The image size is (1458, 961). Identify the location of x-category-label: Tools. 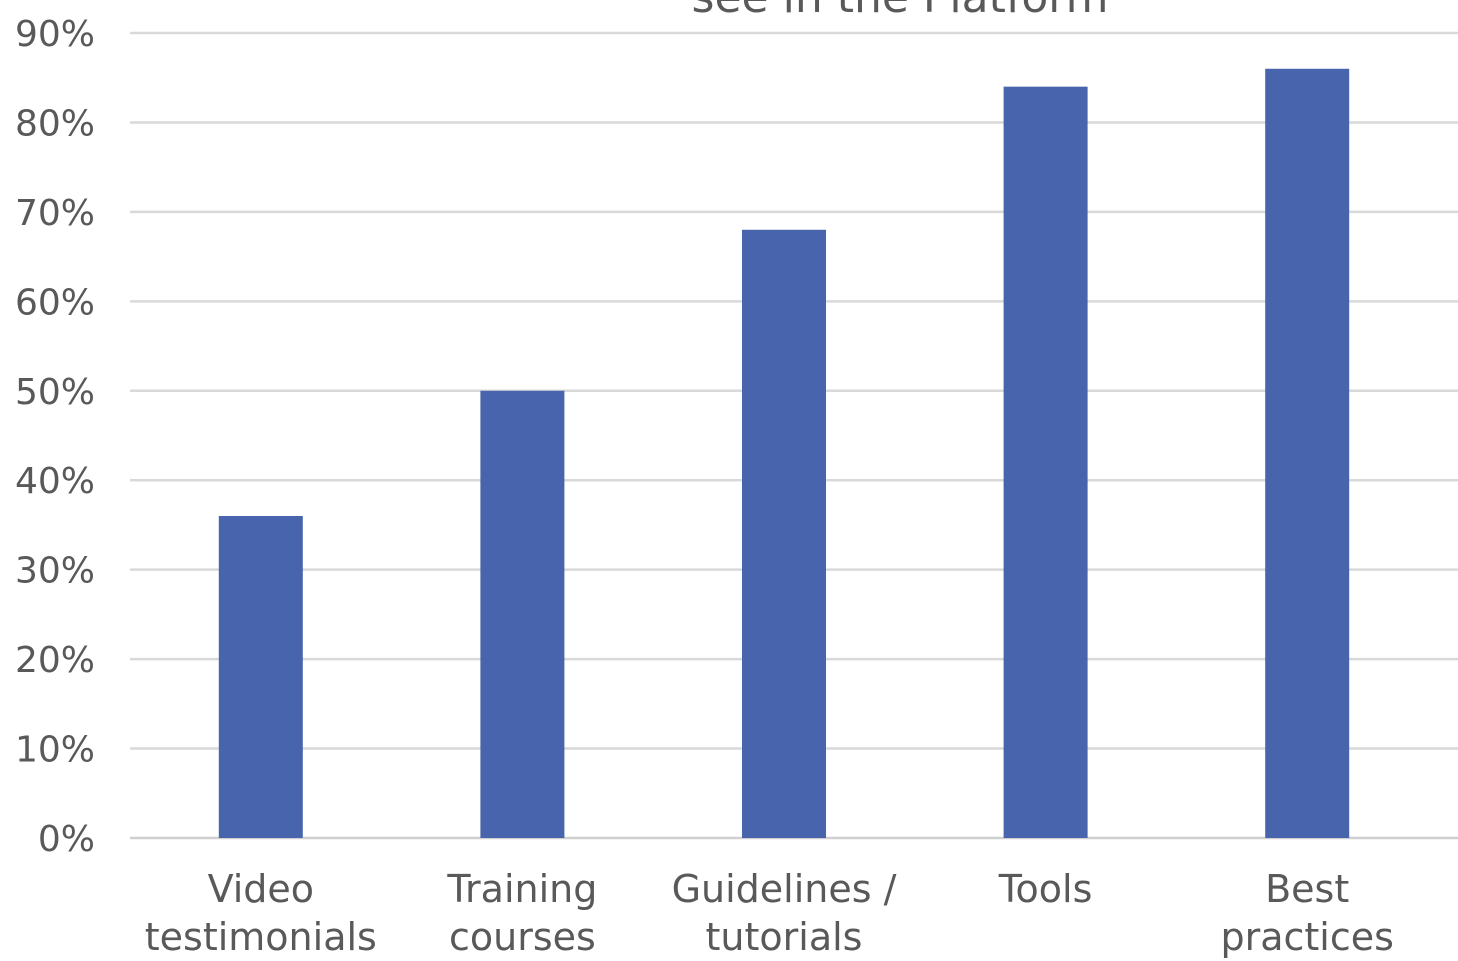
(1045, 889).